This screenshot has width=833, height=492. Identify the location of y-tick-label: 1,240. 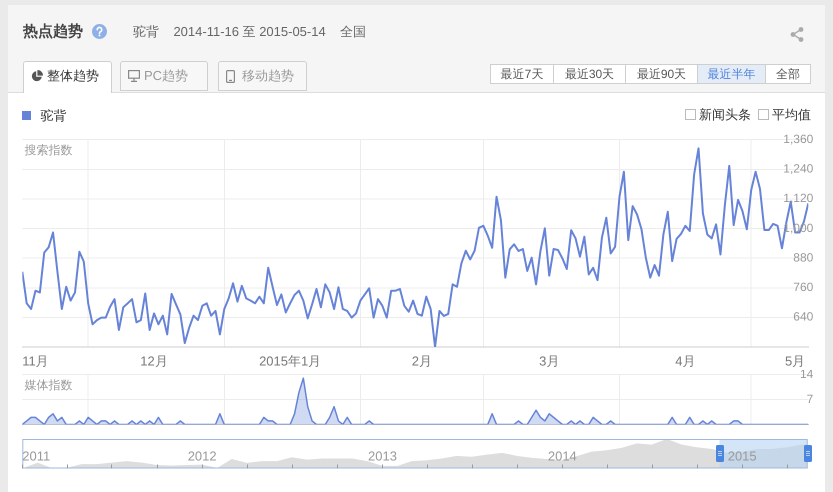
(798, 169).